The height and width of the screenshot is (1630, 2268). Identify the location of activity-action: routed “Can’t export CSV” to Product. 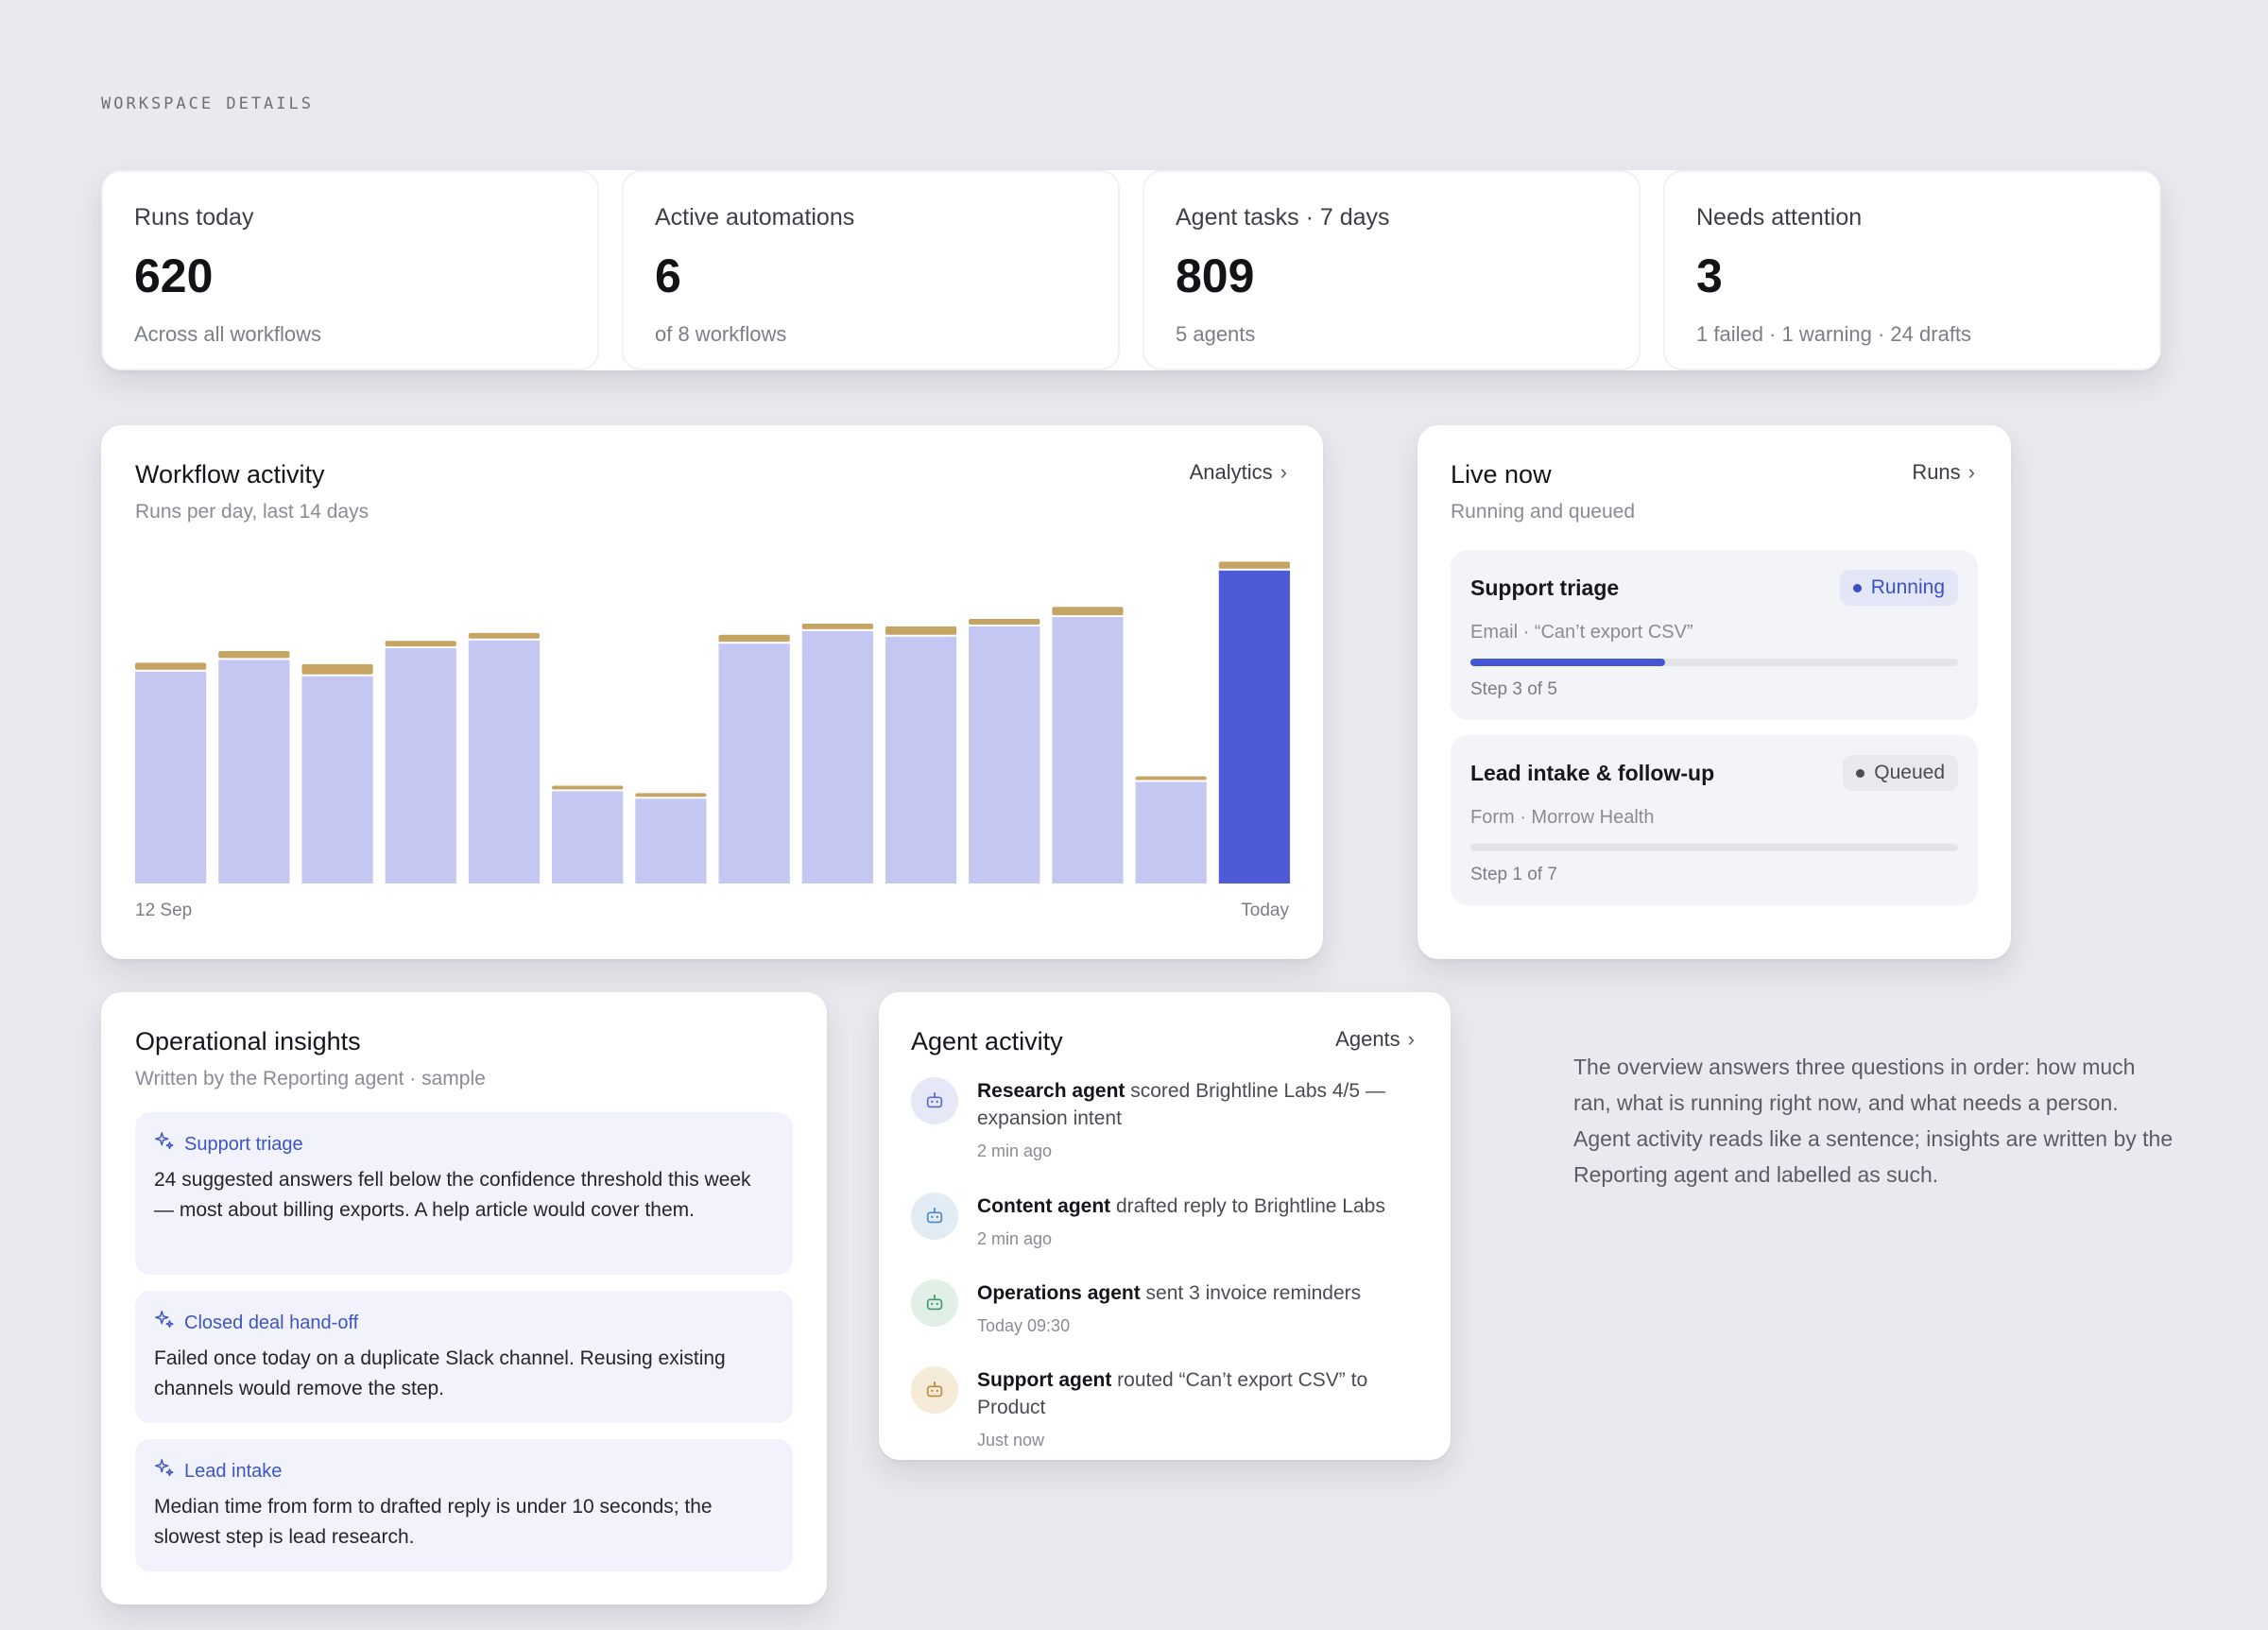
(1172, 1393).